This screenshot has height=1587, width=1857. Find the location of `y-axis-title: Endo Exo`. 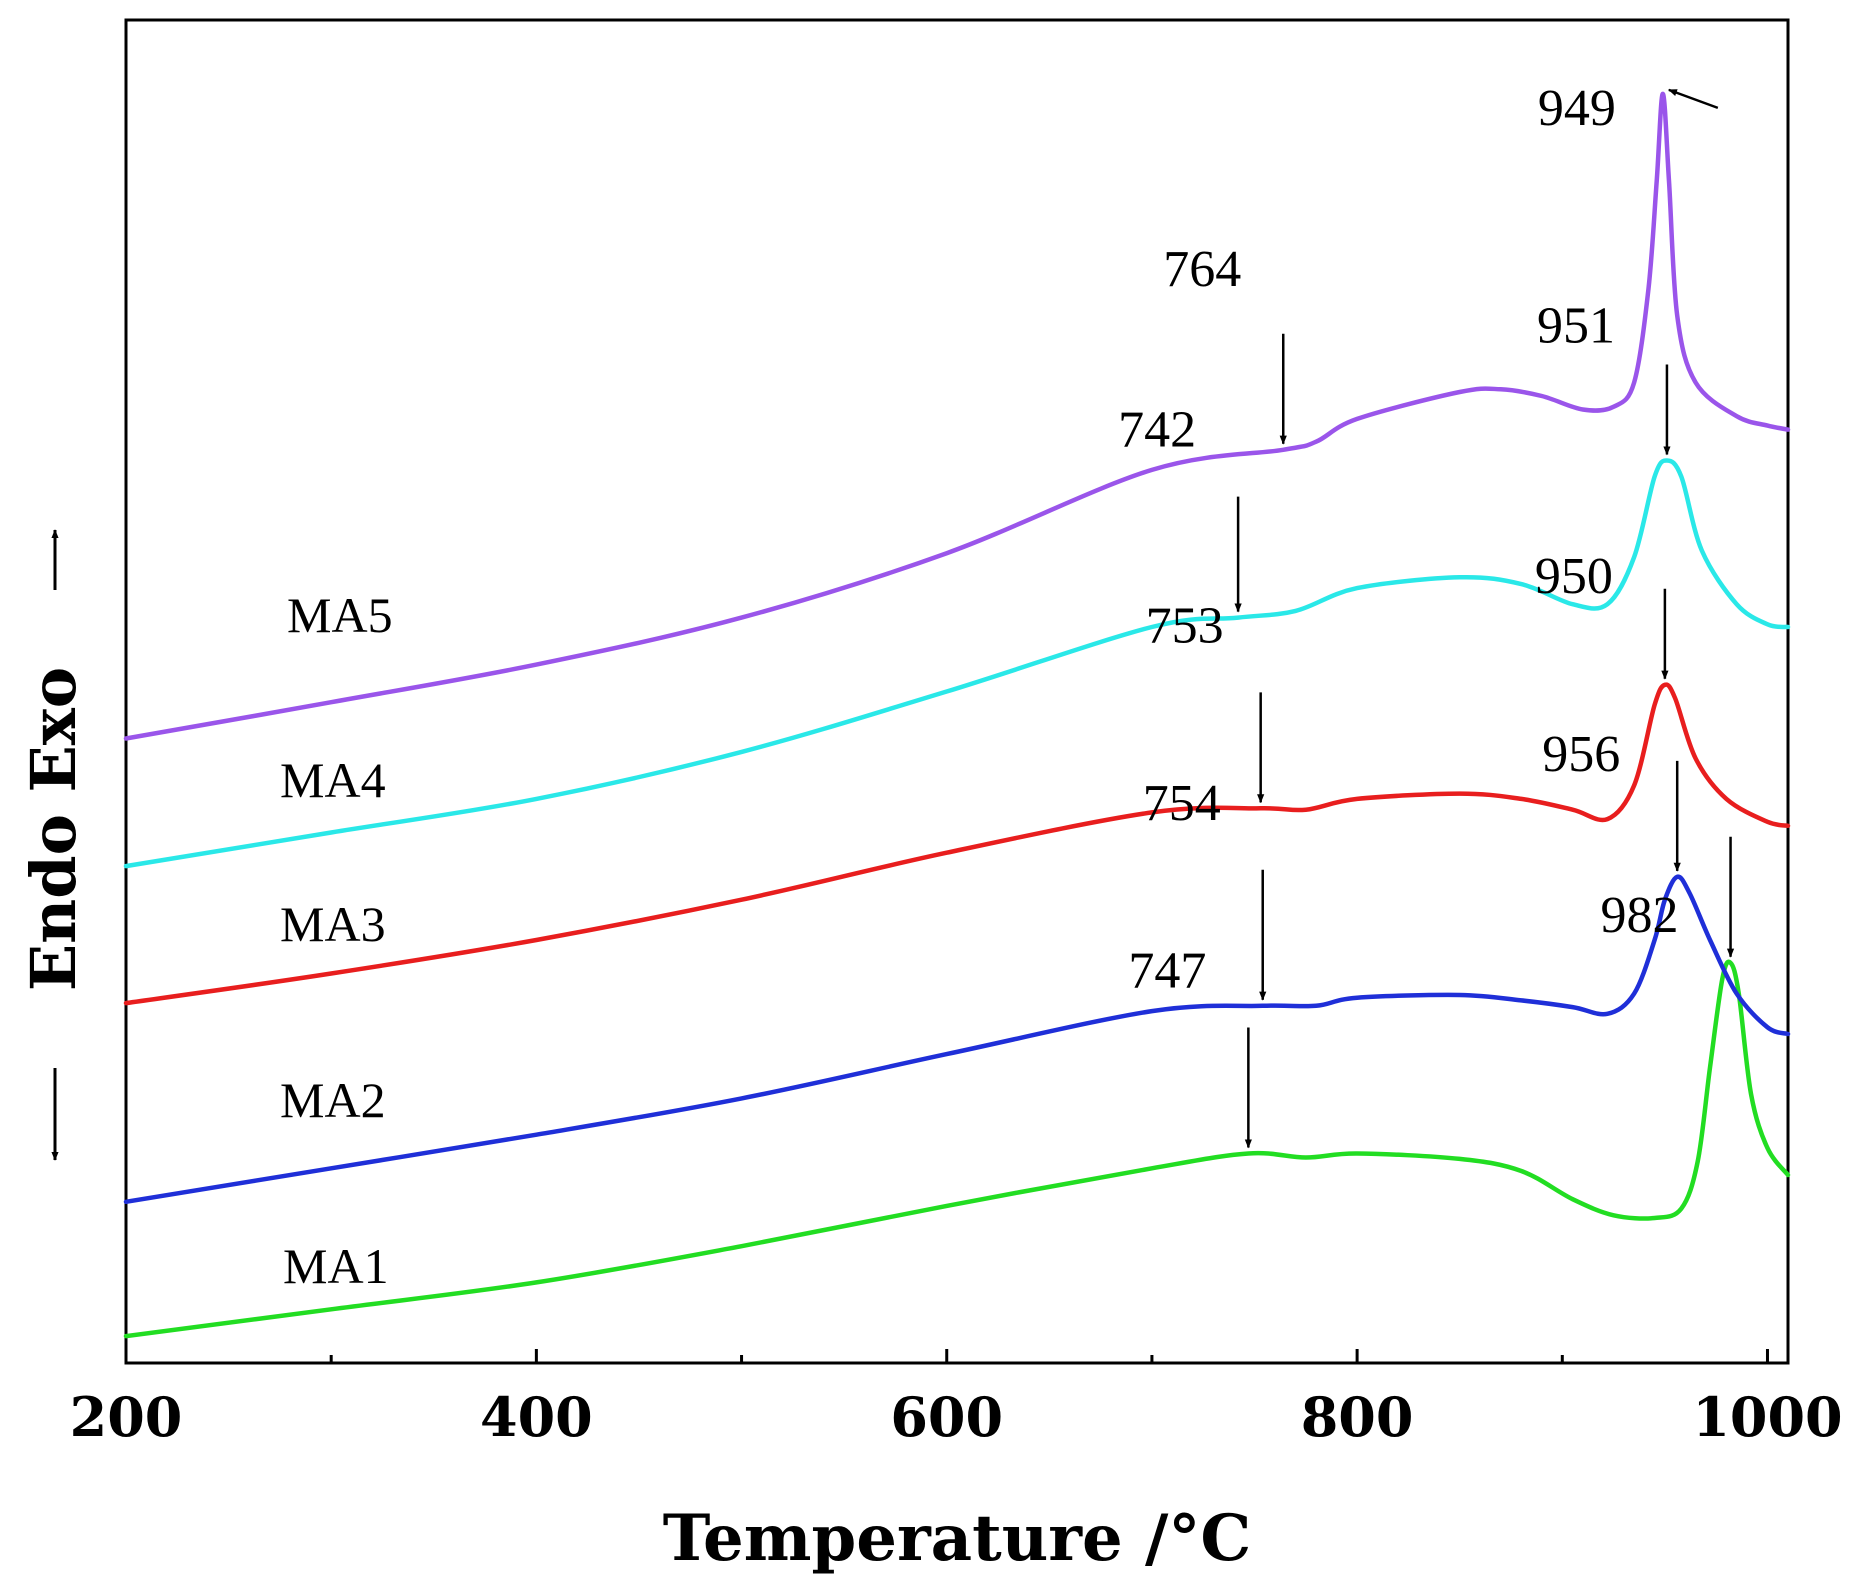

y-axis-title: Endo Exo is located at coordinates (53, 829).